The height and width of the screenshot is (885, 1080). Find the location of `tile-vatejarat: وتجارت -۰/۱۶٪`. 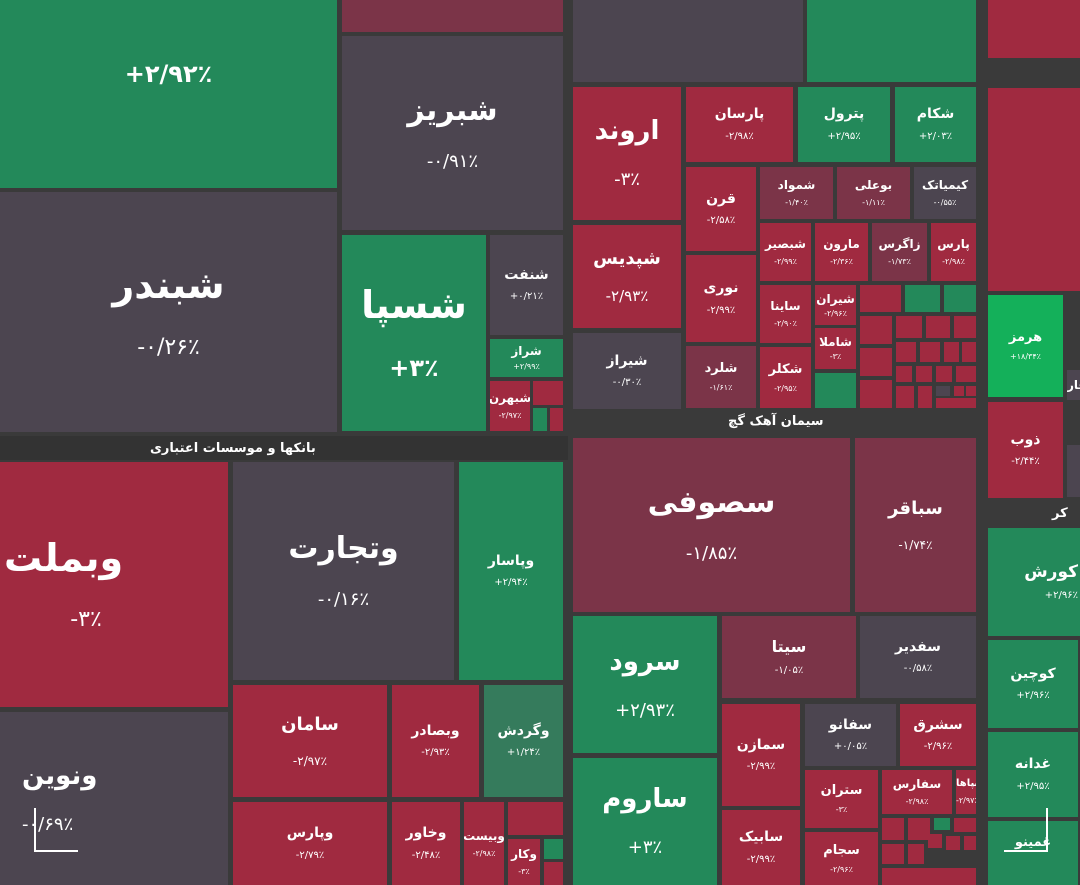

tile-vatejarat: وتجارت -۰/۱۶٪ is located at coordinates (343, 571).